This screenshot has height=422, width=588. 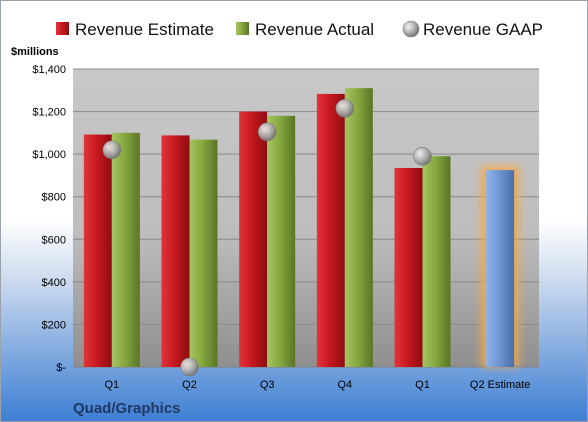 I want to click on y-axis-unit-label: $millions, so click(x=35, y=52).